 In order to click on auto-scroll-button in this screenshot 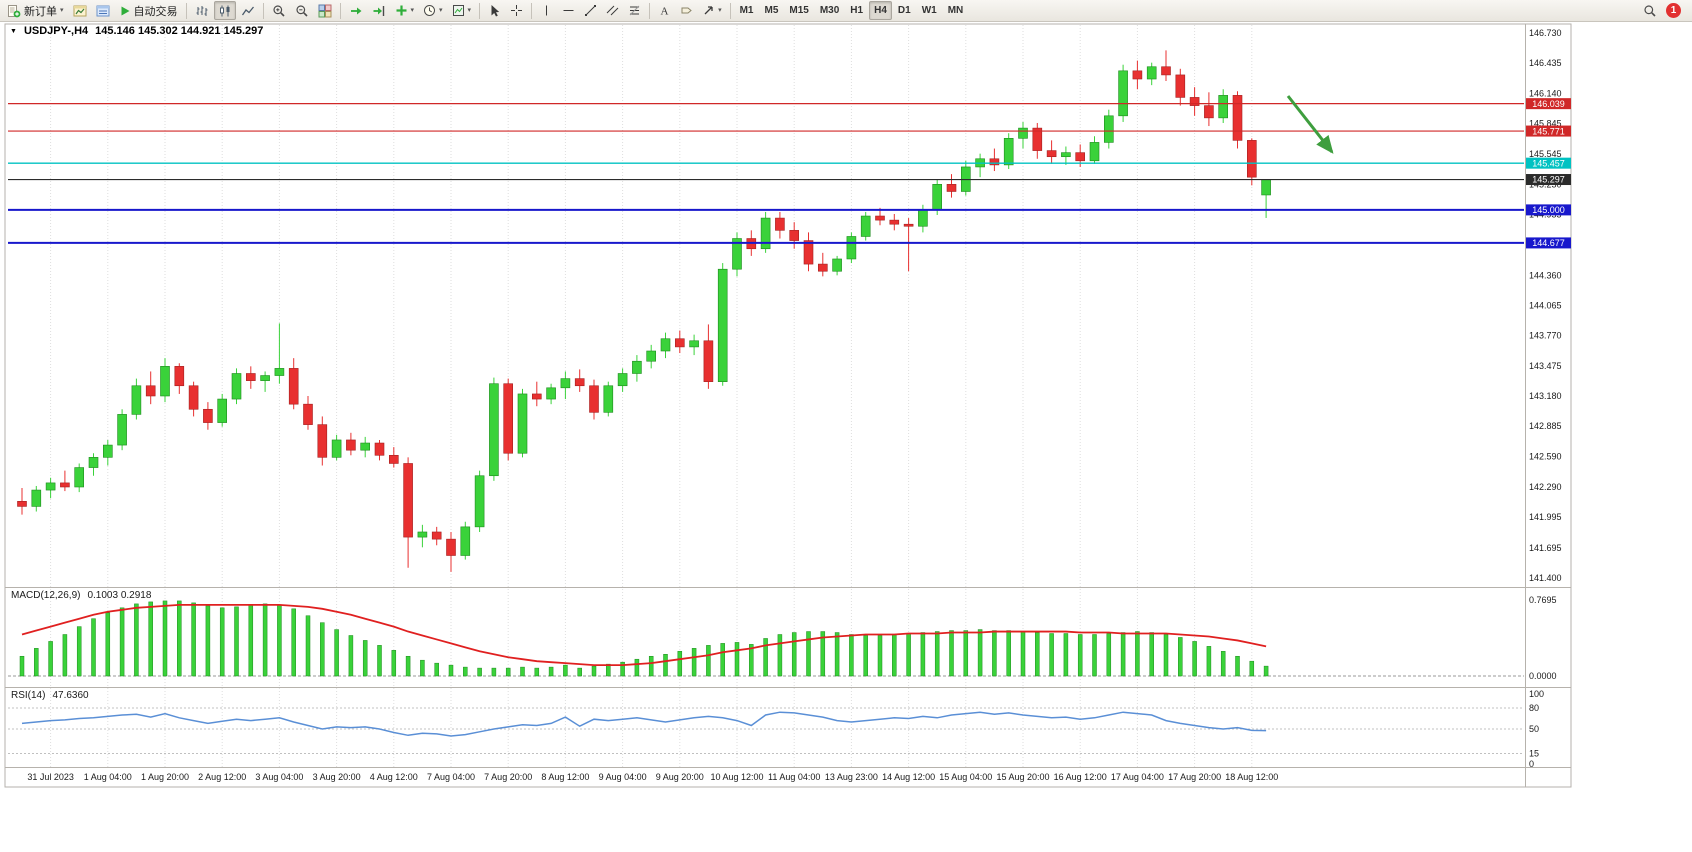, I will do `click(356, 10)`.